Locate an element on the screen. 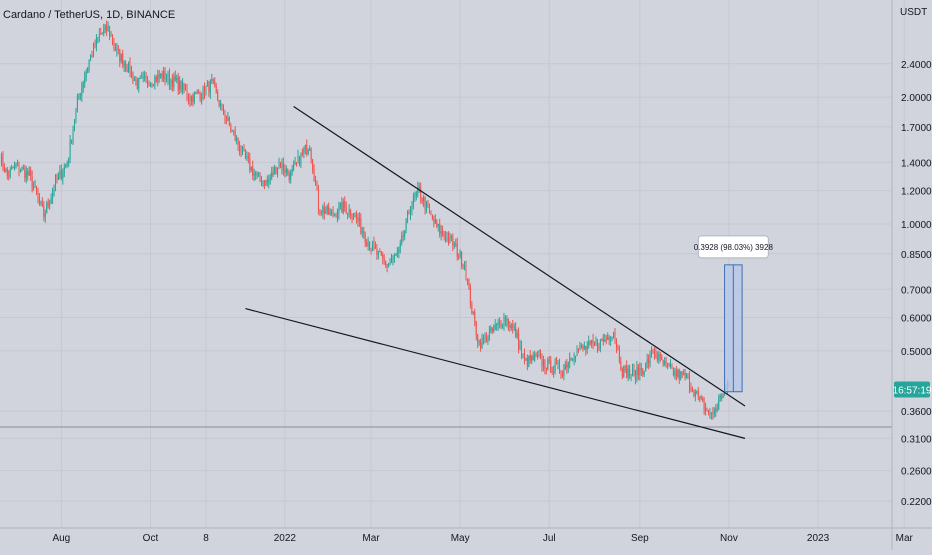 The height and width of the screenshot is (555, 932). y-tick-label: 0.7000 is located at coordinates (916, 290).